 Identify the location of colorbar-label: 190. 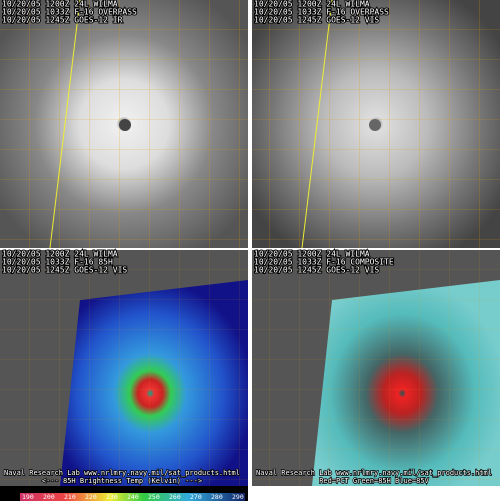
(28, 497).